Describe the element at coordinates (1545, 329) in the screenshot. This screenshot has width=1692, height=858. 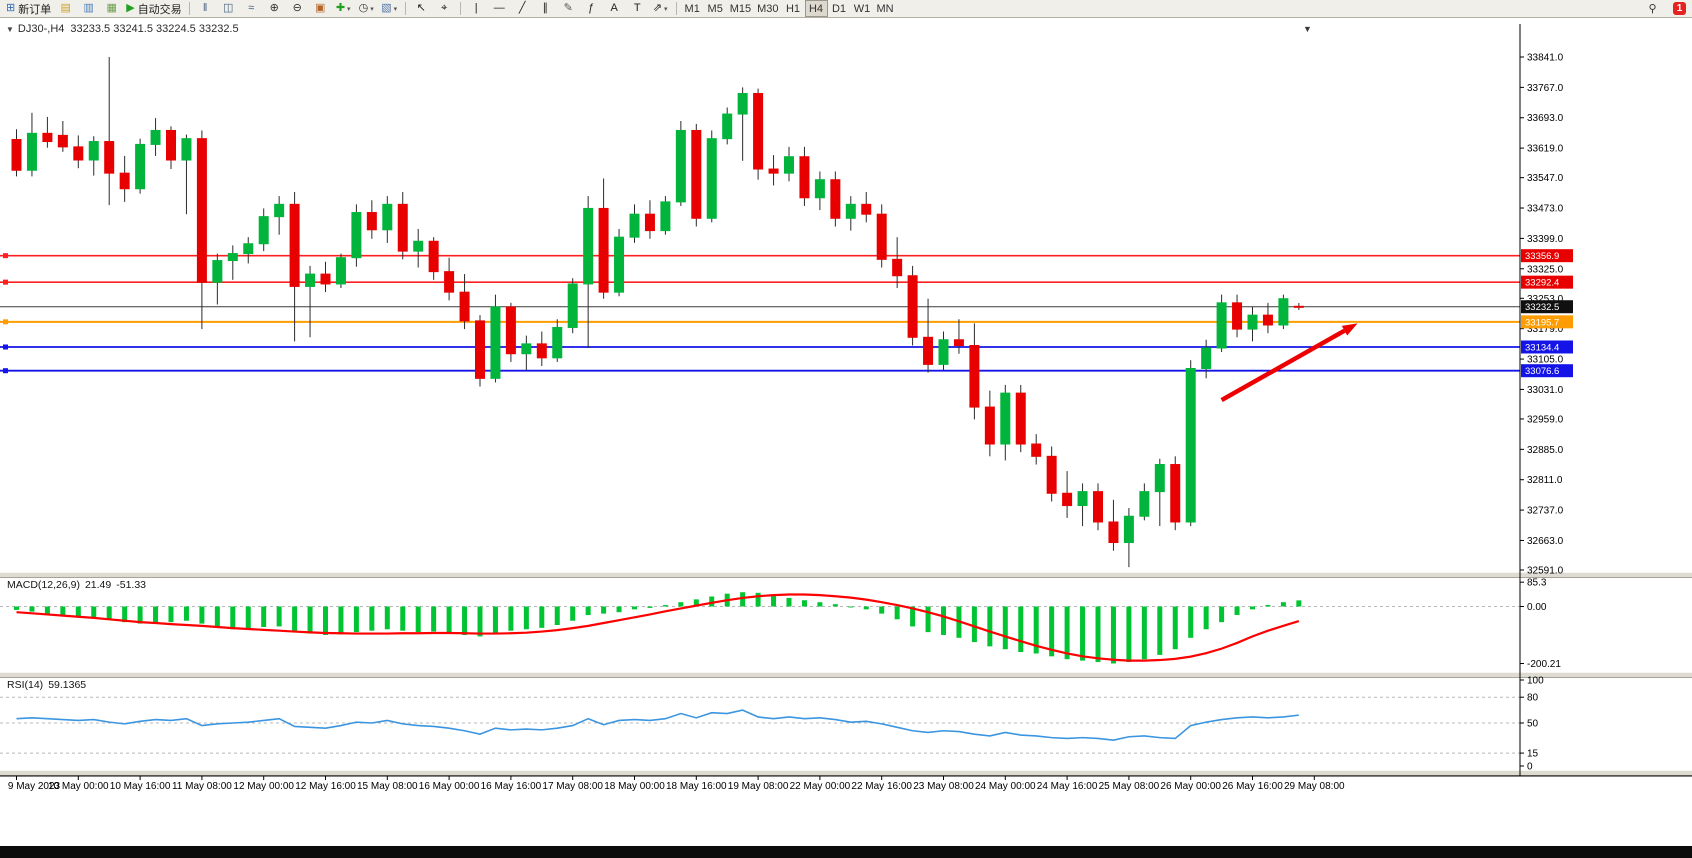
I see `svg-text: 33179.0` at that location.